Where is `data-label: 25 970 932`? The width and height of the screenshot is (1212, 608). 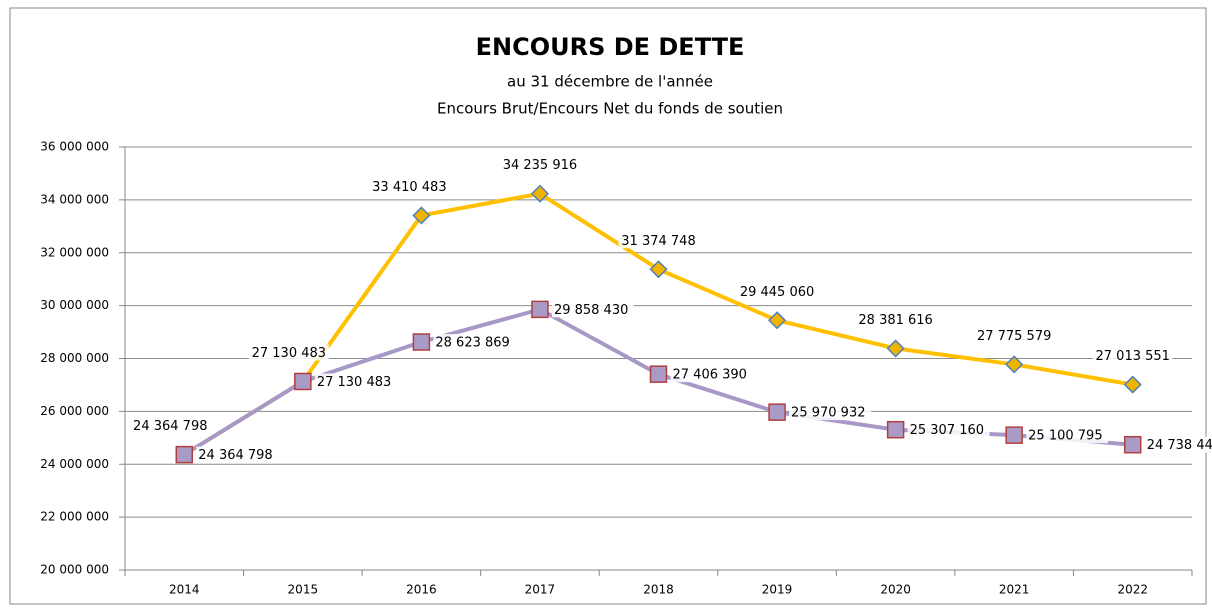 data-label: 25 970 932 is located at coordinates (828, 413).